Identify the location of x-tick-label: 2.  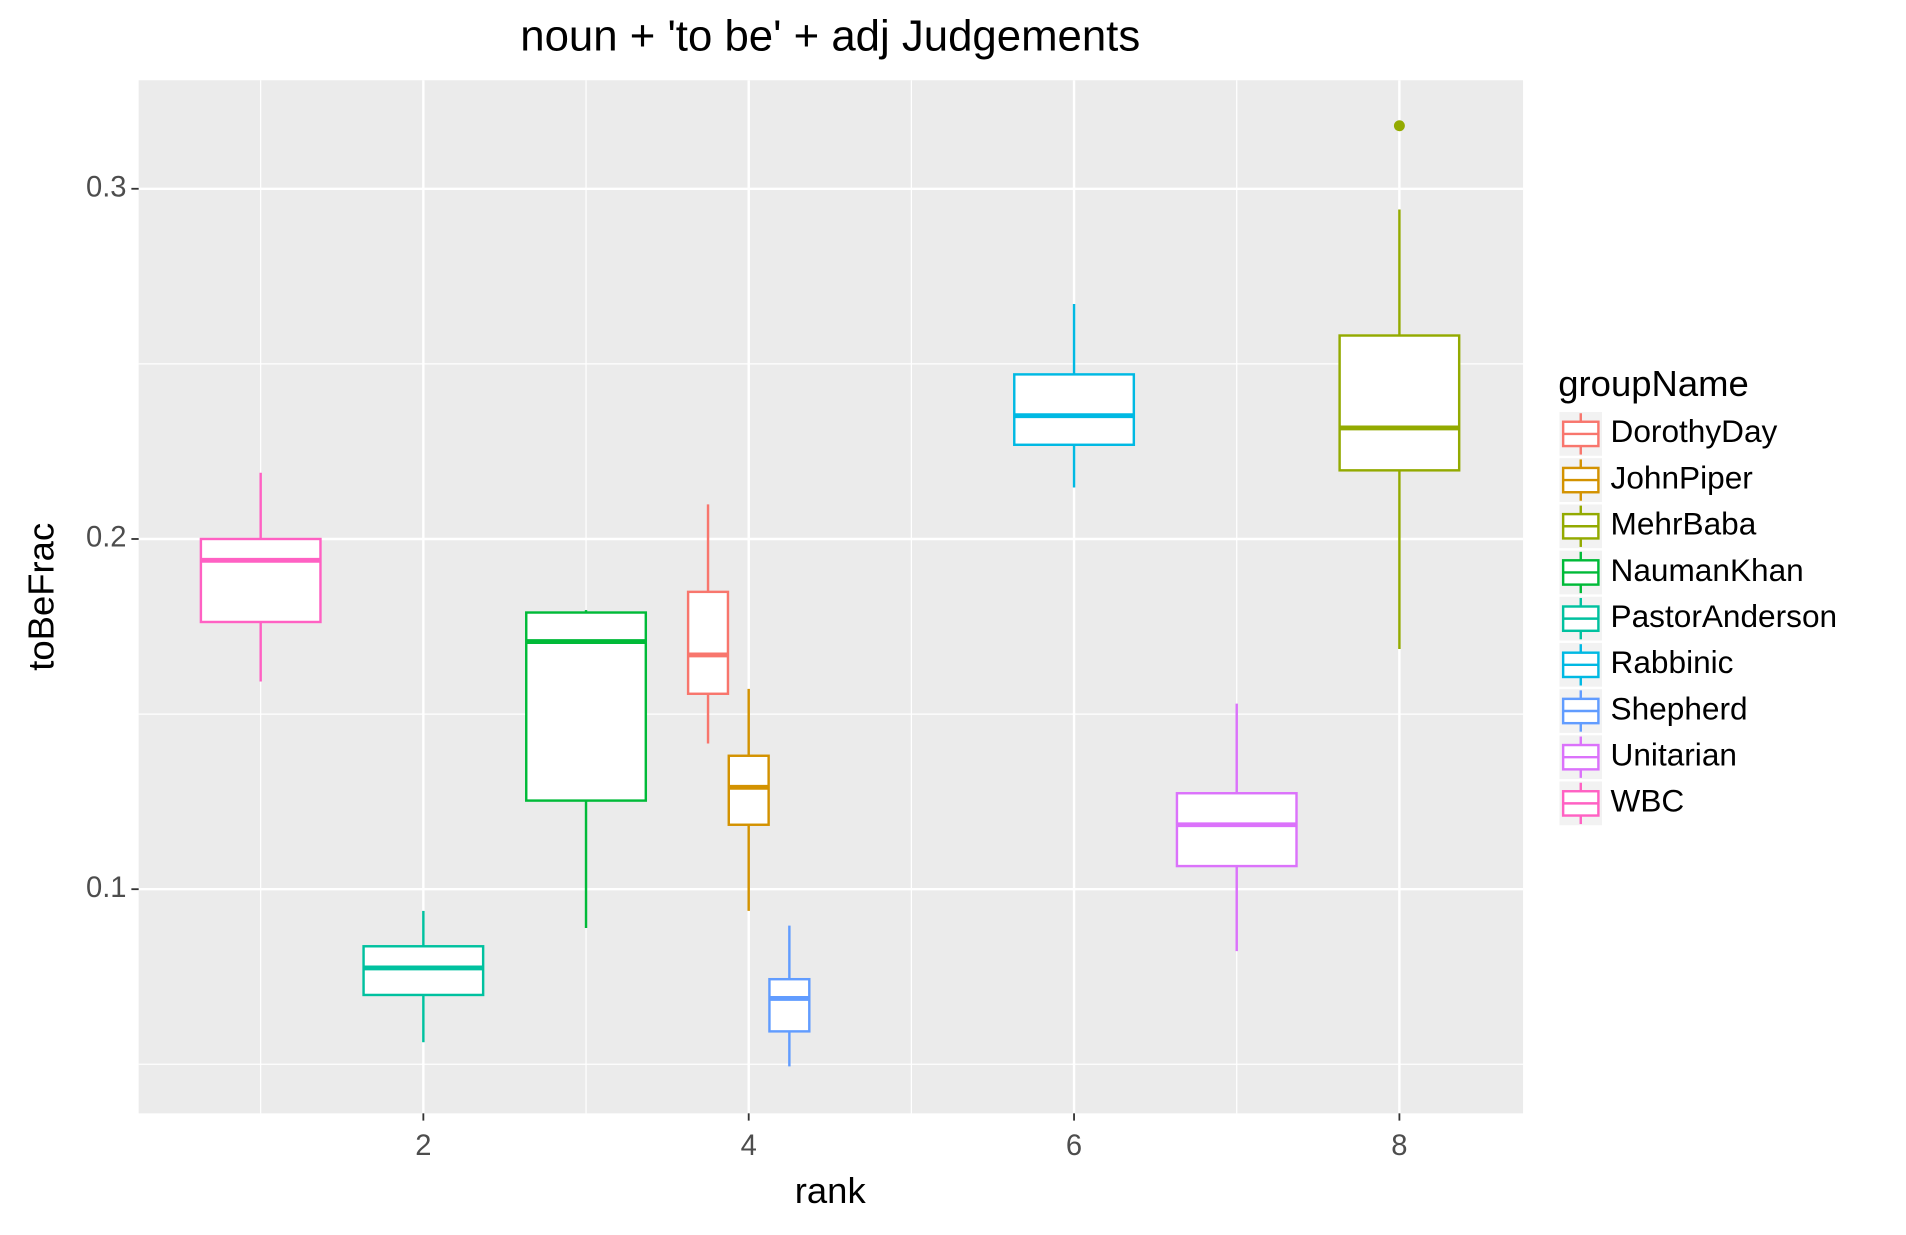
(423, 1146).